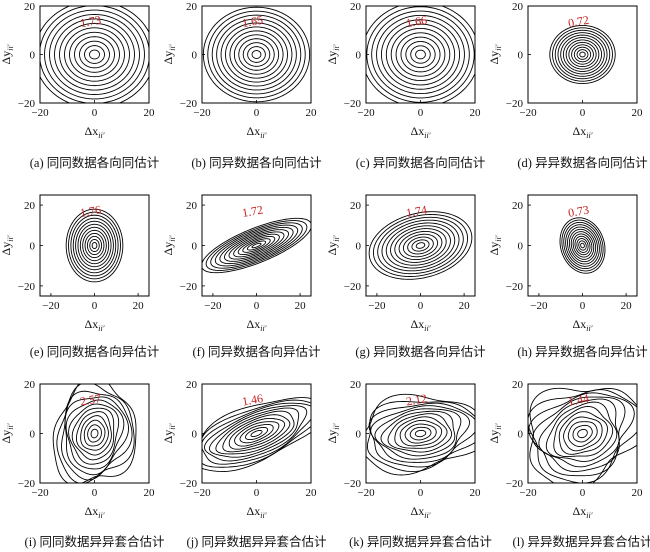  I want to click on contour-value-label: 1.46, so click(252, 399).